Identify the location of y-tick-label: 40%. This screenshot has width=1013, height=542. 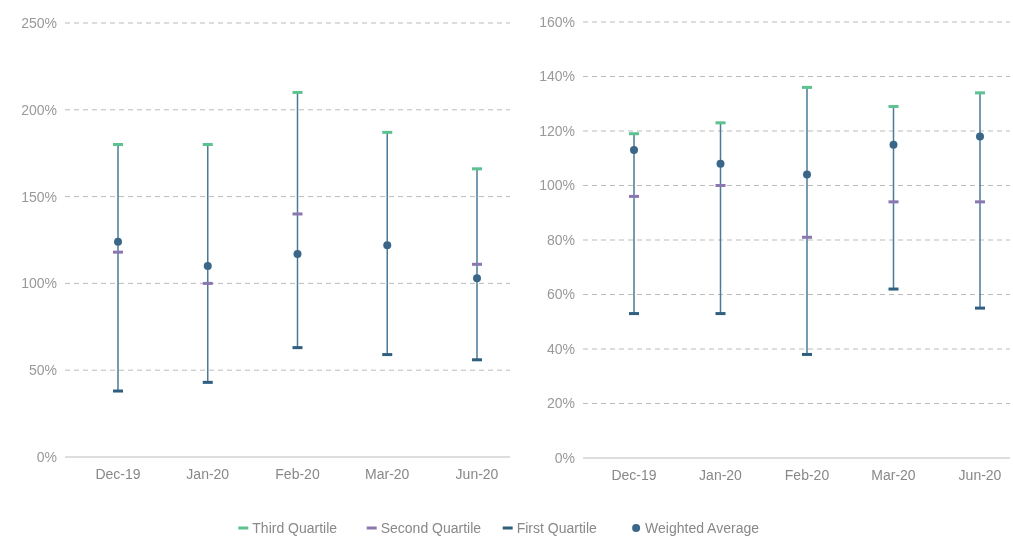
(560, 348).